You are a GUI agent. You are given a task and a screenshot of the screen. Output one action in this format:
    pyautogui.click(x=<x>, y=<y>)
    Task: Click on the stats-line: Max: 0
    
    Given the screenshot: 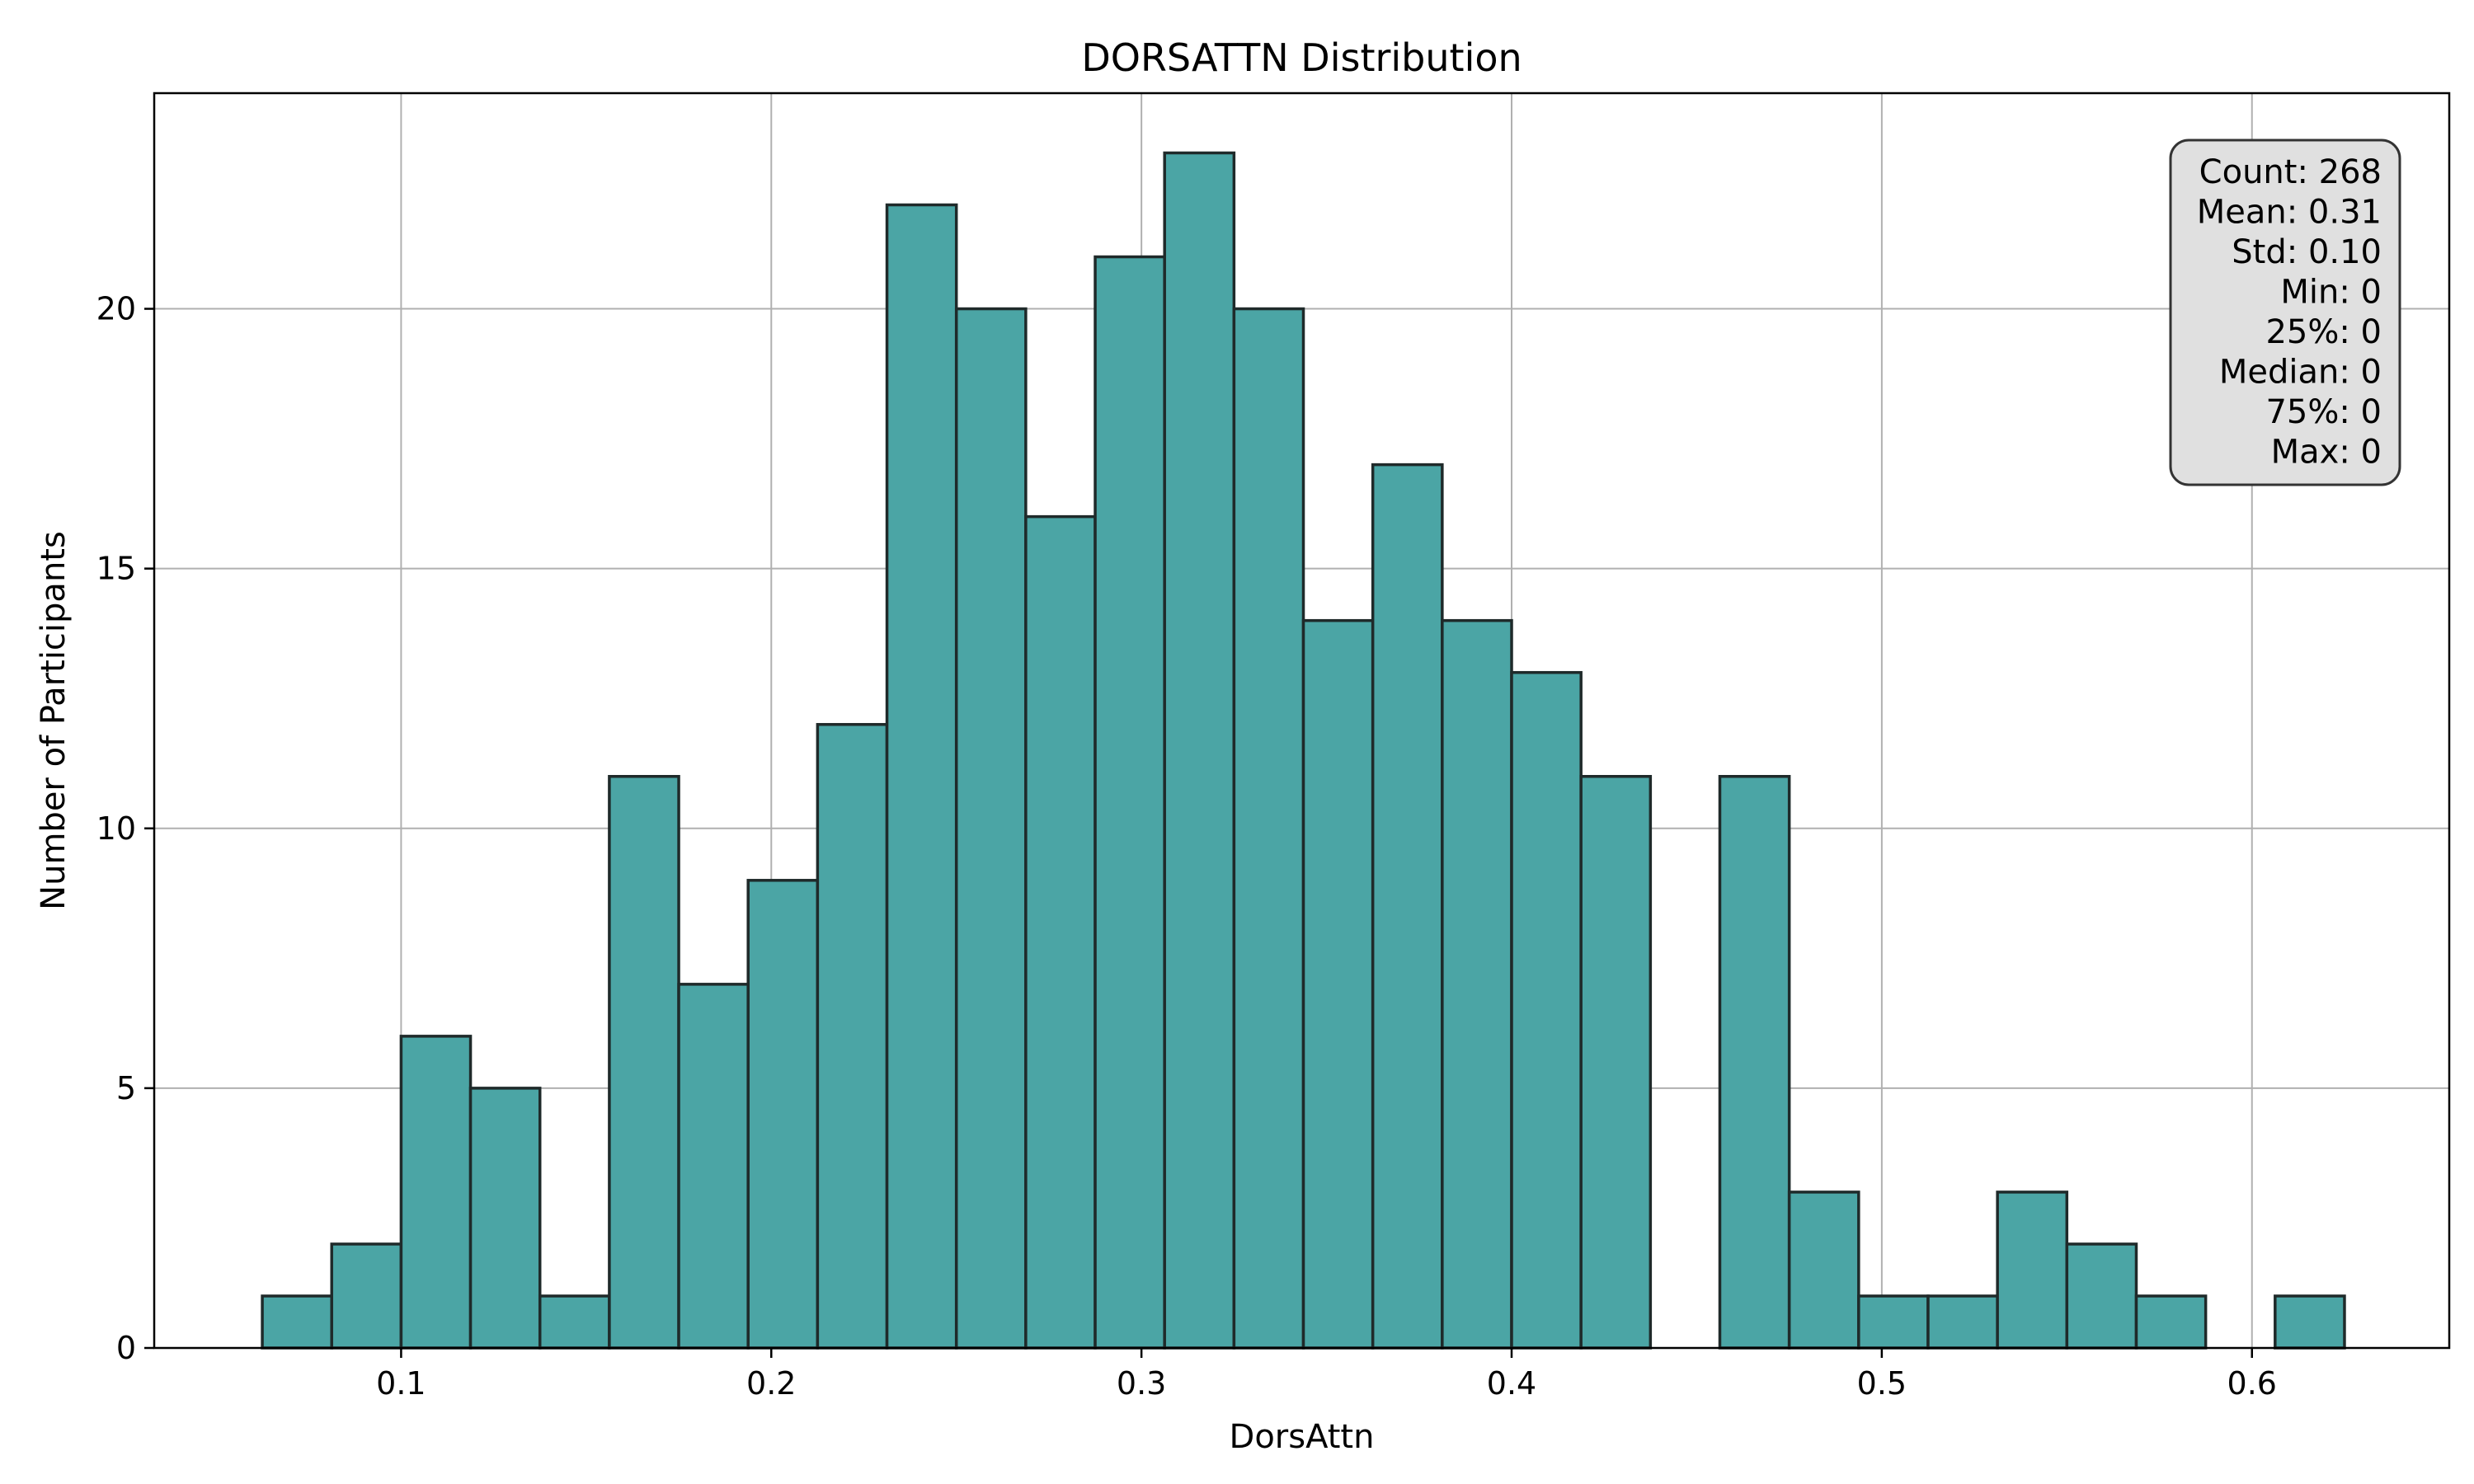 What is the action you would take?
    pyautogui.click(x=2326, y=453)
    